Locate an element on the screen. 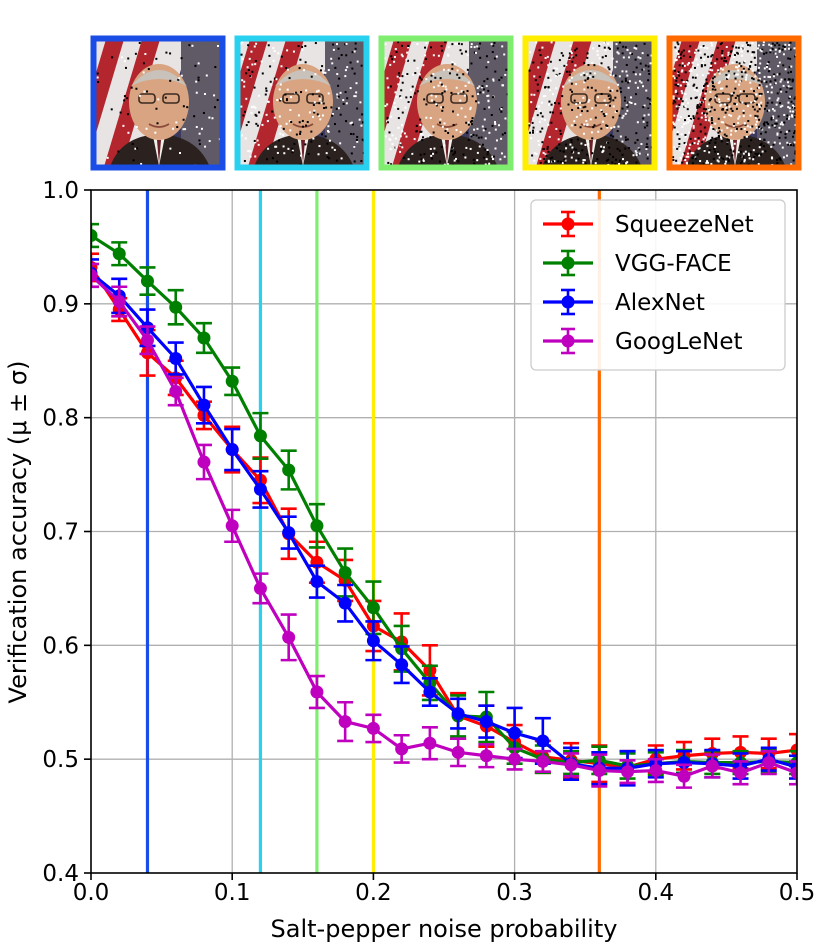  legend-marker is located at coordinates (568, 263).